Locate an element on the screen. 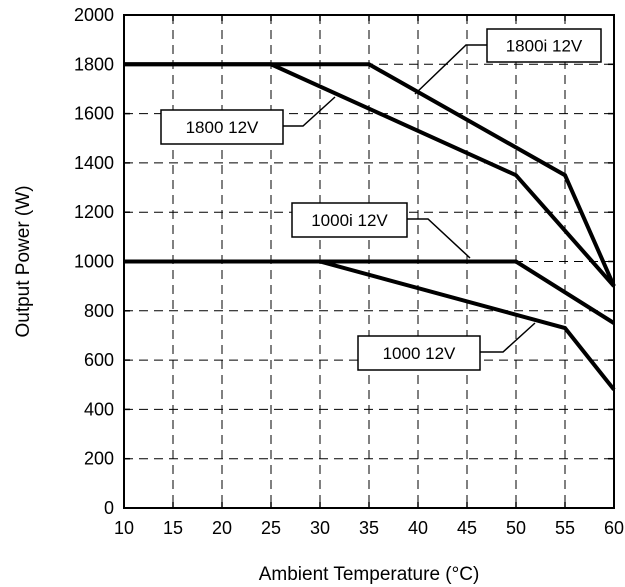 The image size is (625, 587). y-tick-label: 1800 is located at coordinates (94, 64).